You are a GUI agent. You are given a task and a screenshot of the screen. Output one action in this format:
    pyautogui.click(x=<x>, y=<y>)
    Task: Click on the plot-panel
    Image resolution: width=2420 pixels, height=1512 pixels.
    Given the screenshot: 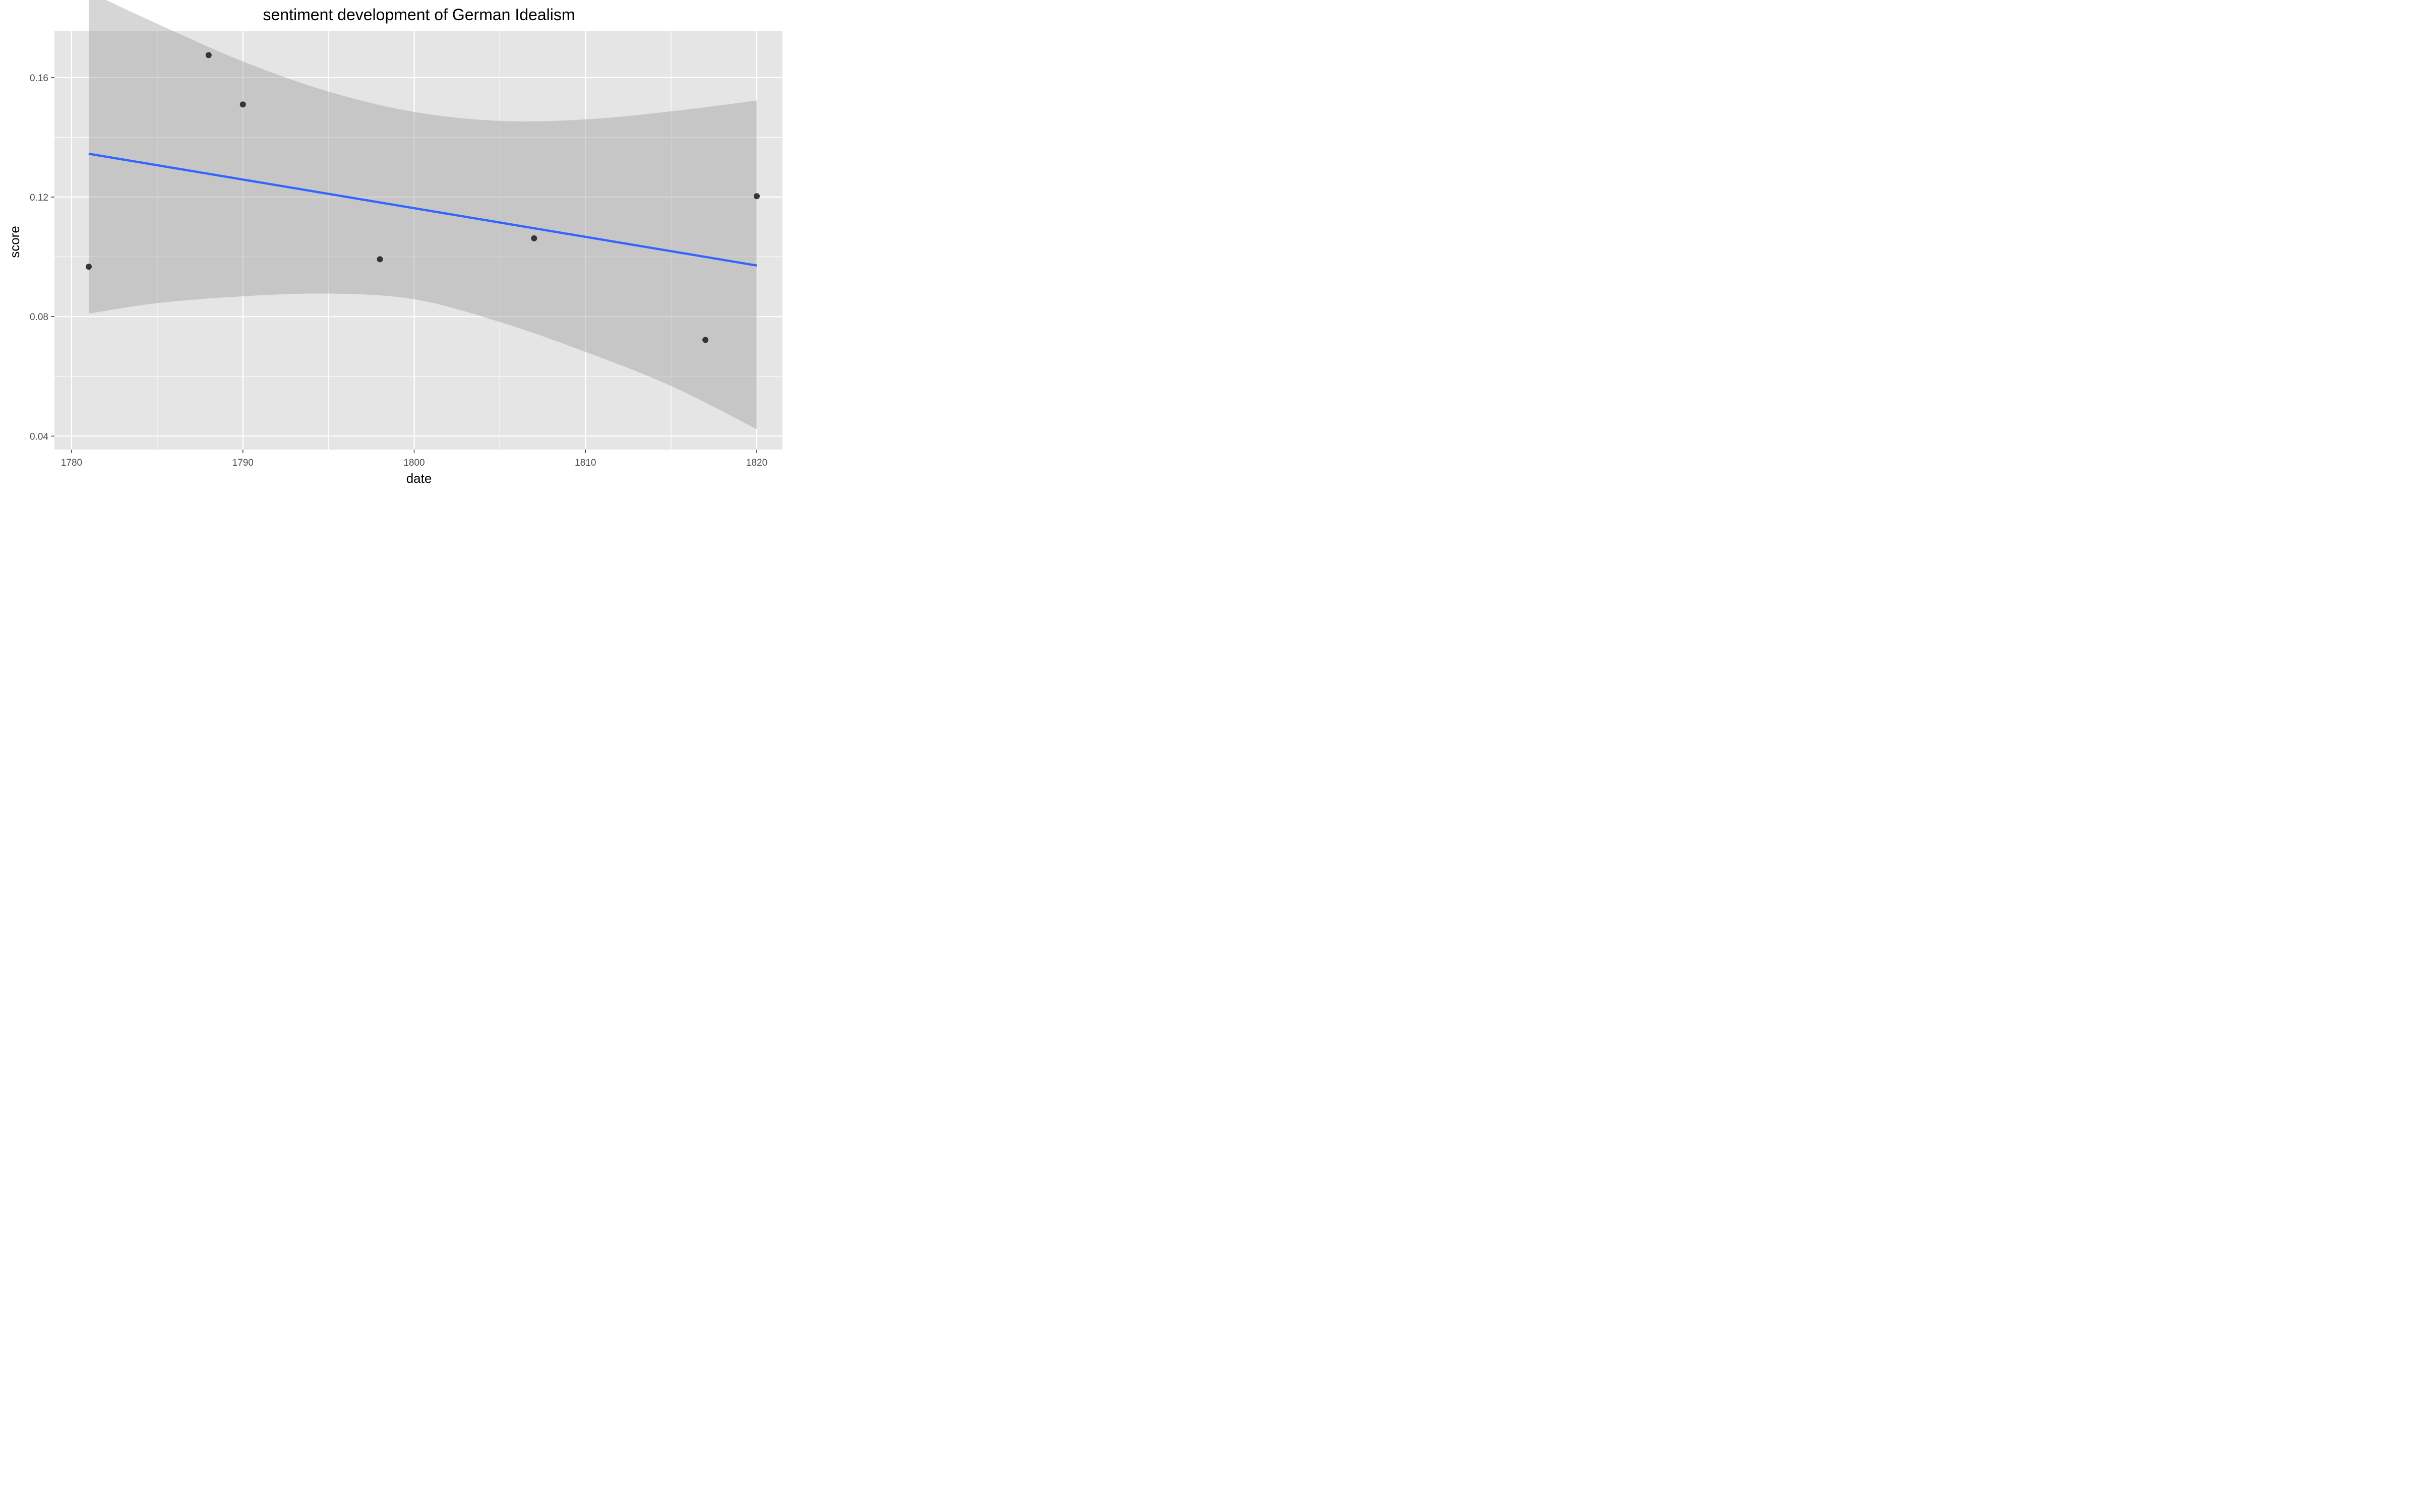 What is the action you would take?
    pyautogui.click(x=418, y=240)
    